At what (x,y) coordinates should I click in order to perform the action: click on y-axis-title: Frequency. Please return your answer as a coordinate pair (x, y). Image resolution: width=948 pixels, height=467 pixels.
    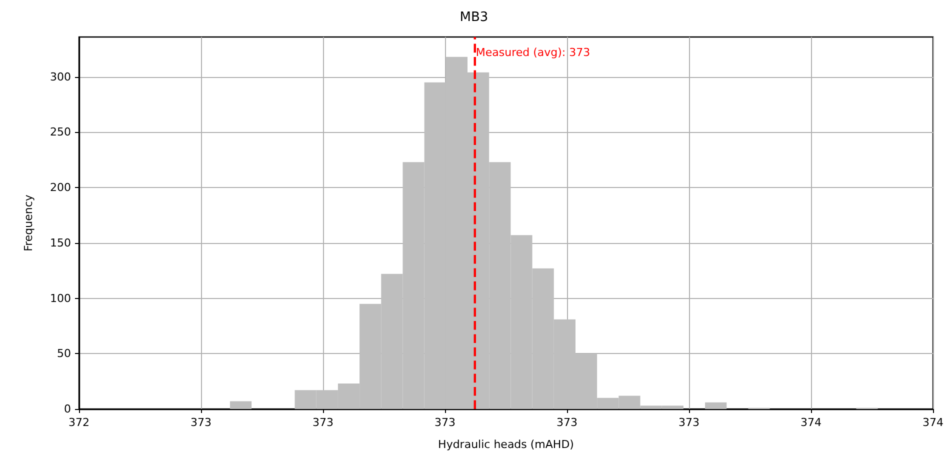
    Looking at the image, I should click on (28, 223).